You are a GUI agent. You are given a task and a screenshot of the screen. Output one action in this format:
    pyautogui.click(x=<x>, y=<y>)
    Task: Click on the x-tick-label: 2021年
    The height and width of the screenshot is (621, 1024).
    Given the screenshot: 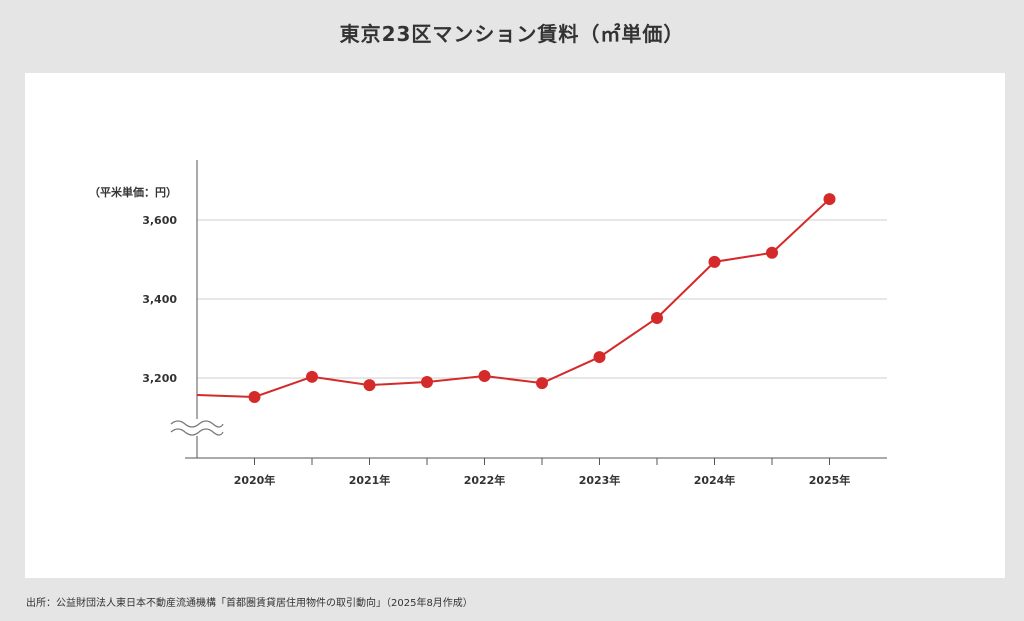 What is the action you would take?
    pyautogui.click(x=370, y=480)
    